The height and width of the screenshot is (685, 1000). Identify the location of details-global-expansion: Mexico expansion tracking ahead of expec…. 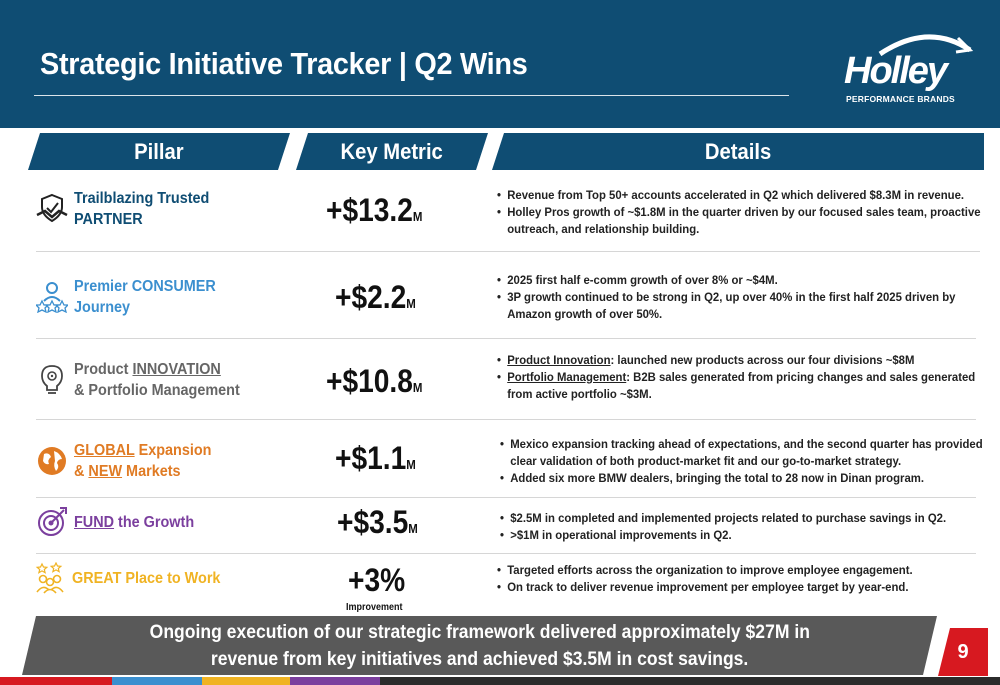
(745, 461).